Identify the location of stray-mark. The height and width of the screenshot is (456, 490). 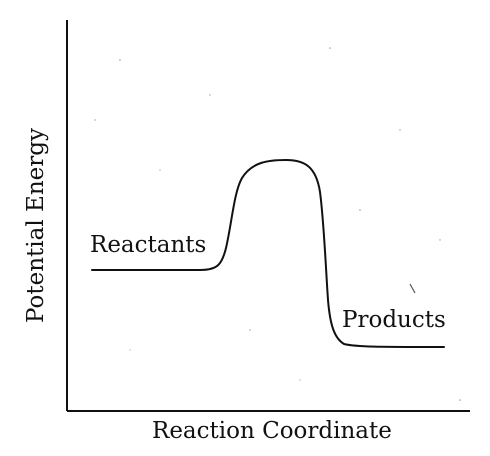
(412, 288).